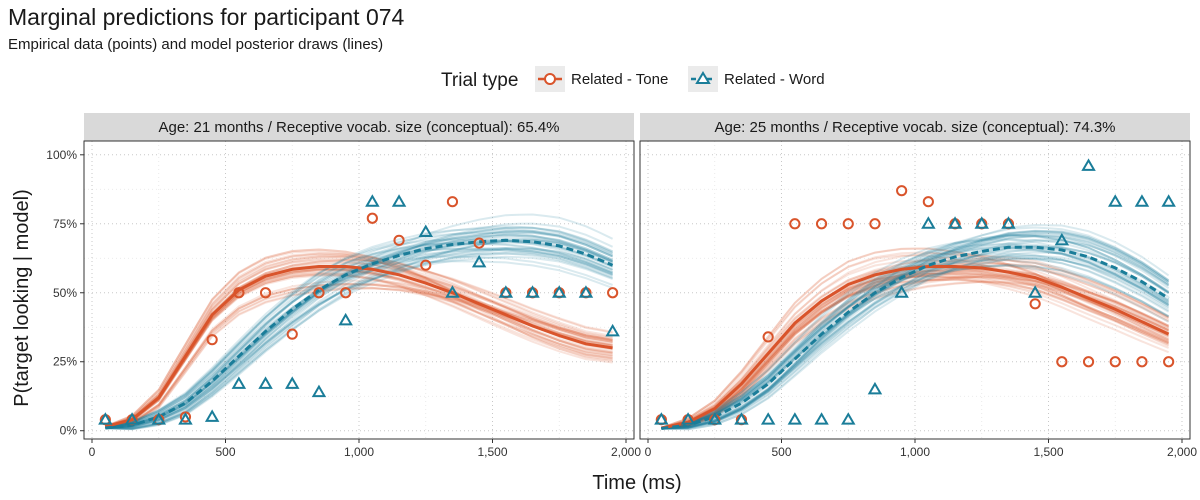 This screenshot has width=1200, height=500. Describe the element at coordinates (65, 362) in the screenshot. I see `y-tick-label: 25%` at that location.